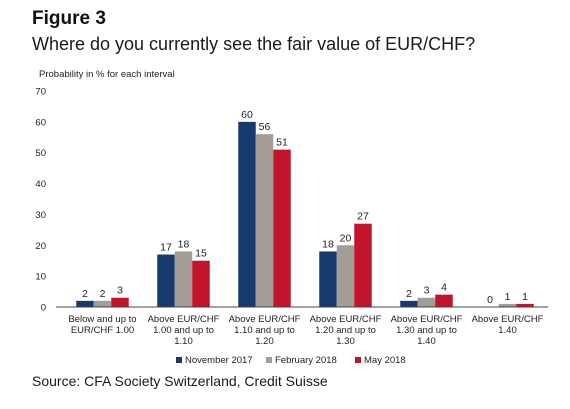 The height and width of the screenshot is (409, 570). I want to click on legend-label: February 2018, so click(306, 360).